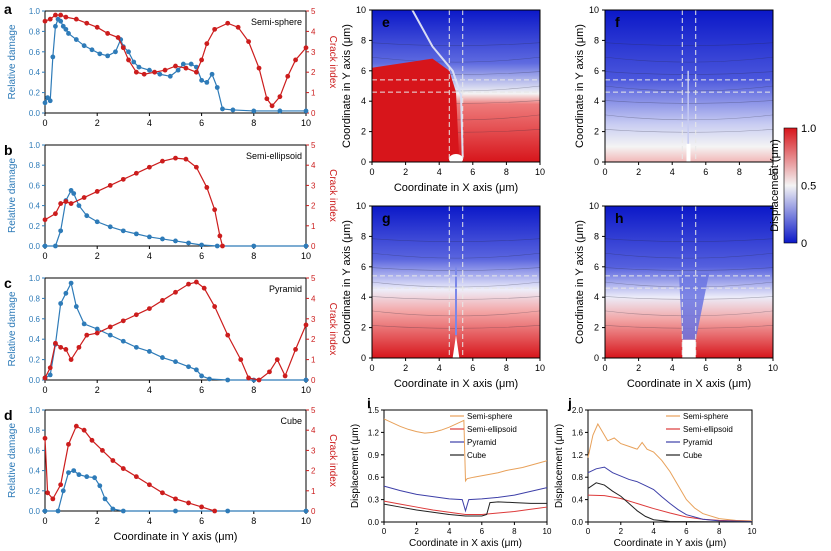  What do you see at coordinates (361, 10) in the screenshot?
I see `y-tick-label: 10` at bounding box center [361, 10].